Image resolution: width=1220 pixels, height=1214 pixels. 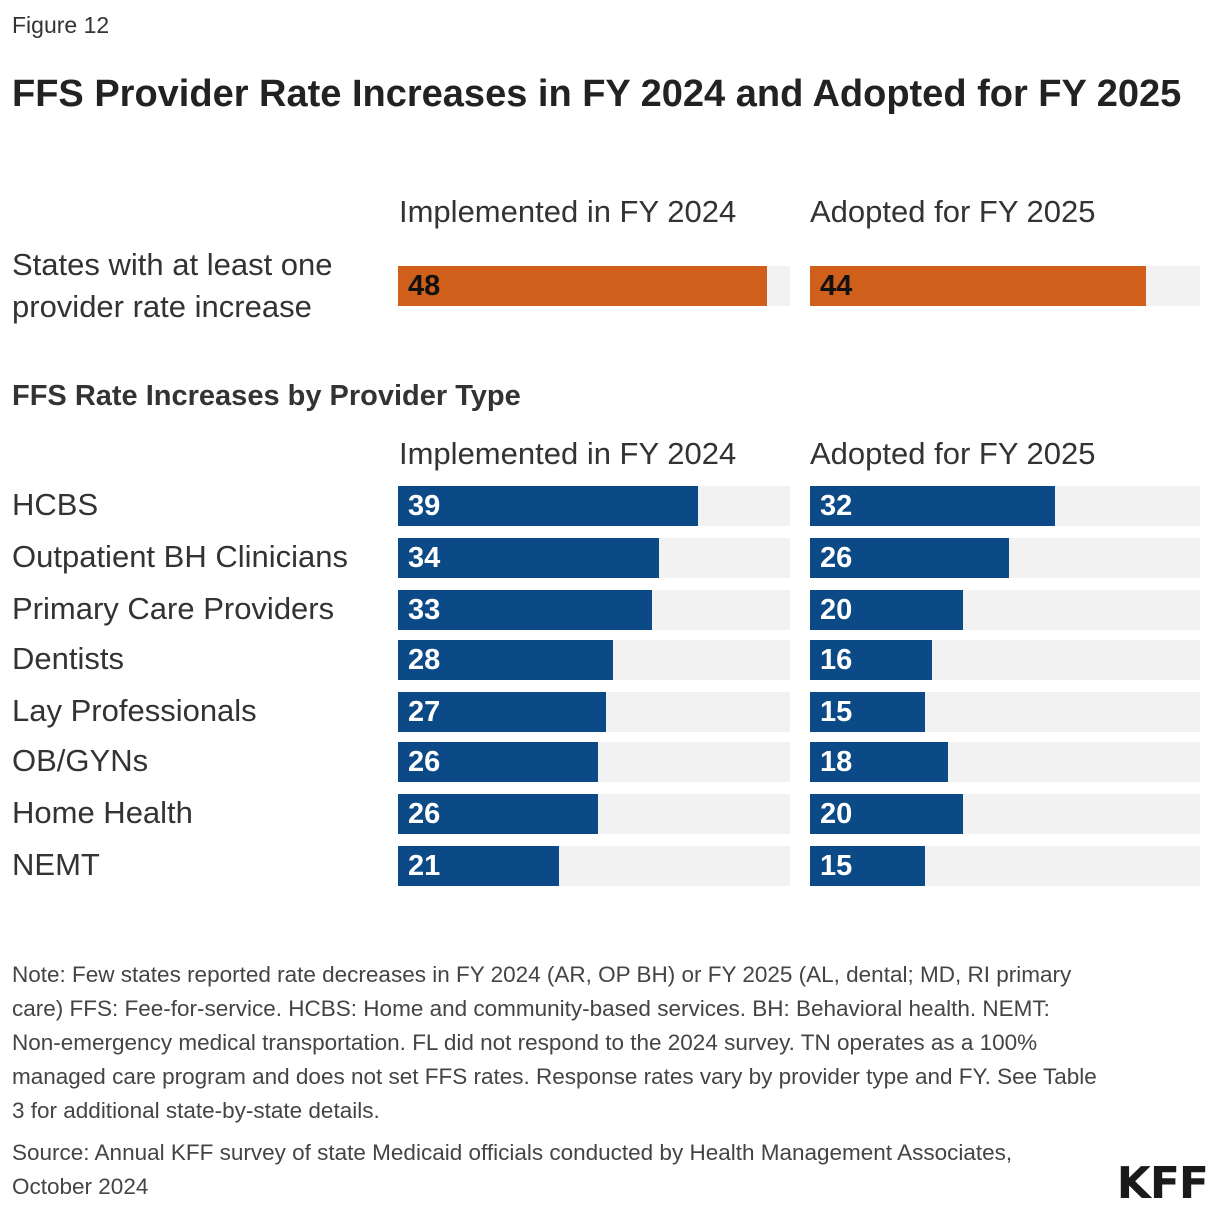 I want to click on bar: 44, so click(x=978, y=286).